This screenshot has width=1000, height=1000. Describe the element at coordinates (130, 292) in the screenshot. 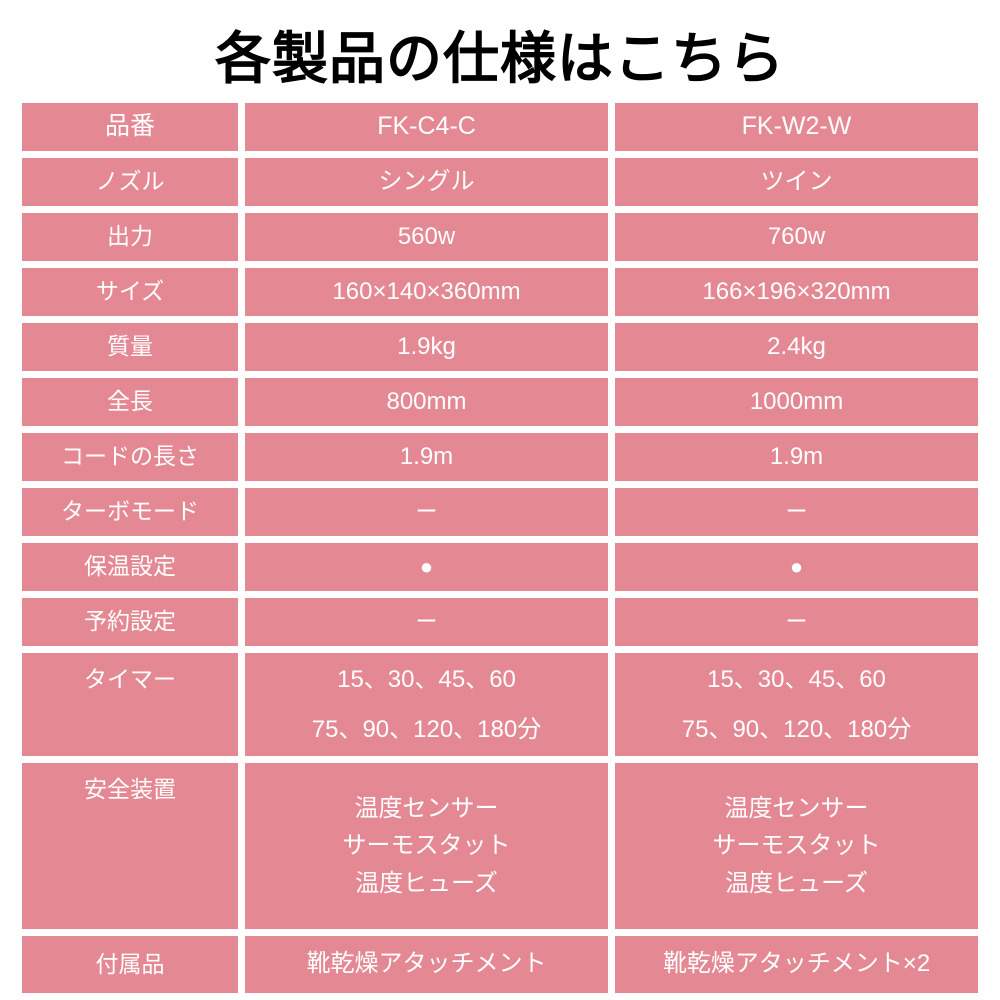

I see `spec-row-label: サイズ` at that location.